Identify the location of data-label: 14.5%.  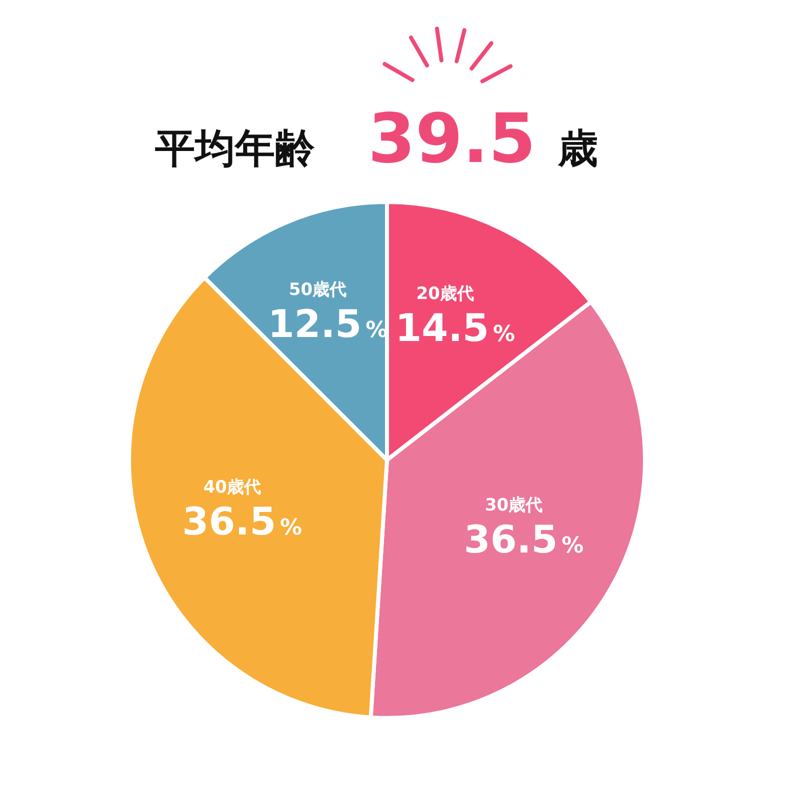
(455, 328).